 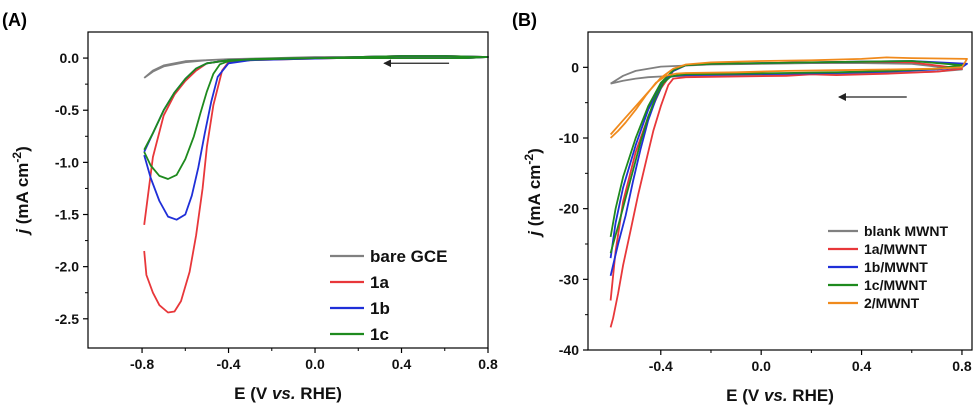 What do you see at coordinates (67, 110) in the screenshot?
I see `panel-a-y-tick-label: -0.5` at bounding box center [67, 110].